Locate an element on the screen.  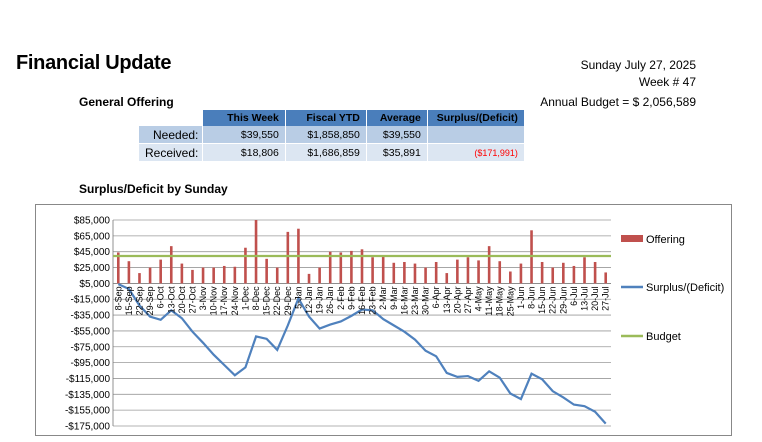
x-tick-label: 13-Oct is located at coordinates (171, 300).